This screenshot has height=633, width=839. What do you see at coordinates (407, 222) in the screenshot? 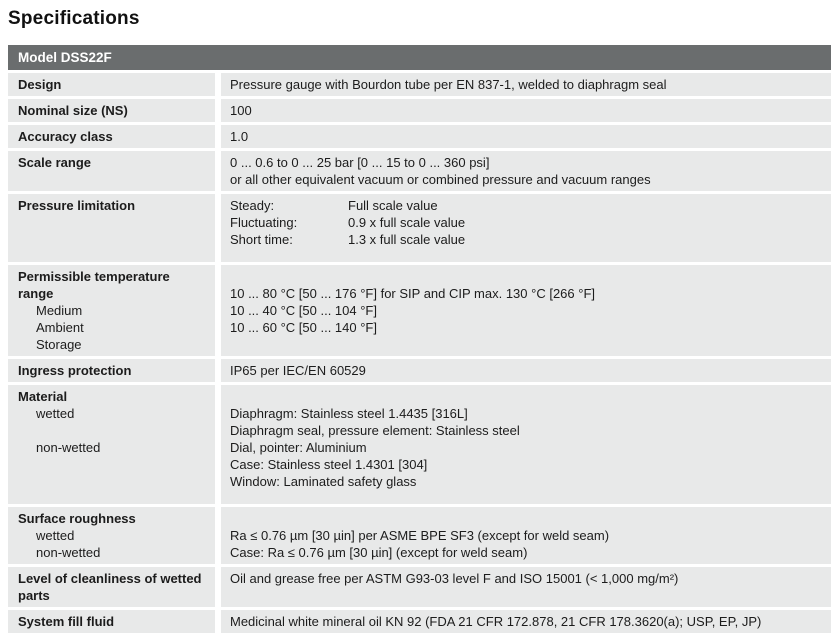
I see `pair-value: 0.9 x full scale value` at bounding box center [407, 222].